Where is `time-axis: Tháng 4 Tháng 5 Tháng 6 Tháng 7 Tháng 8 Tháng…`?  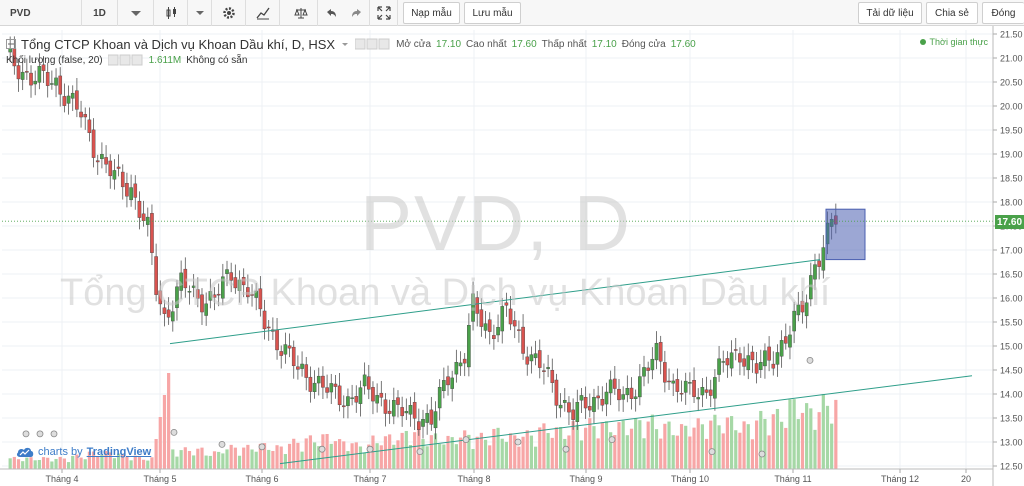 time-axis: Tháng 4 Tháng 5 Tháng 6 Tháng 7 Tháng 8 Tháng… is located at coordinates (496, 476).